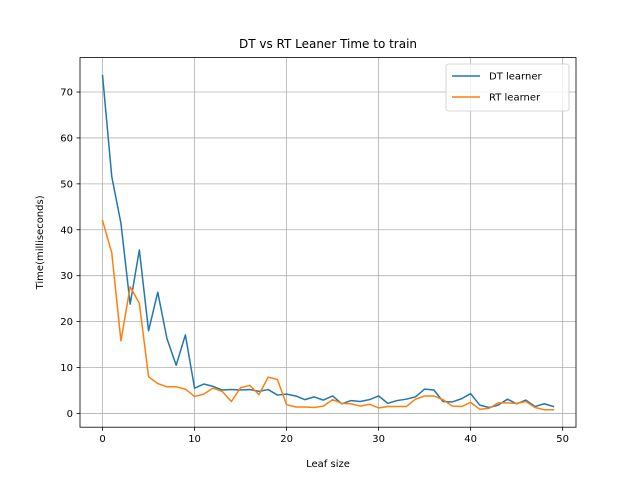 Image resolution: width=640 pixels, height=480 pixels. What do you see at coordinates (66, 138) in the screenshot?
I see `y-tick-label: 60` at bounding box center [66, 138].